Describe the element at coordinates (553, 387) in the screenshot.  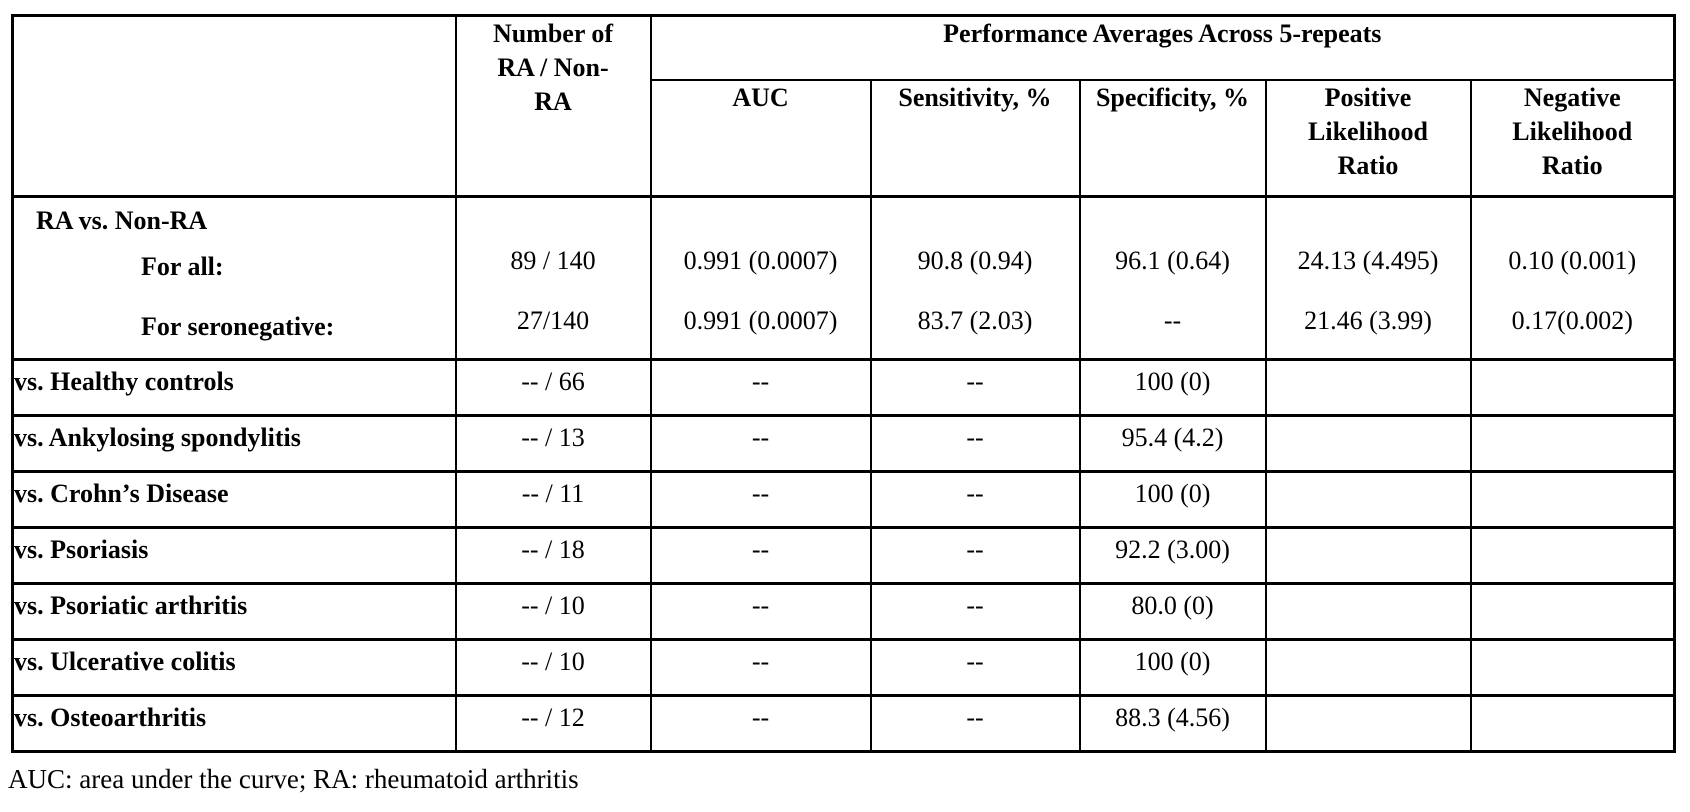
I see `number-cell: -- / 66` at that location.